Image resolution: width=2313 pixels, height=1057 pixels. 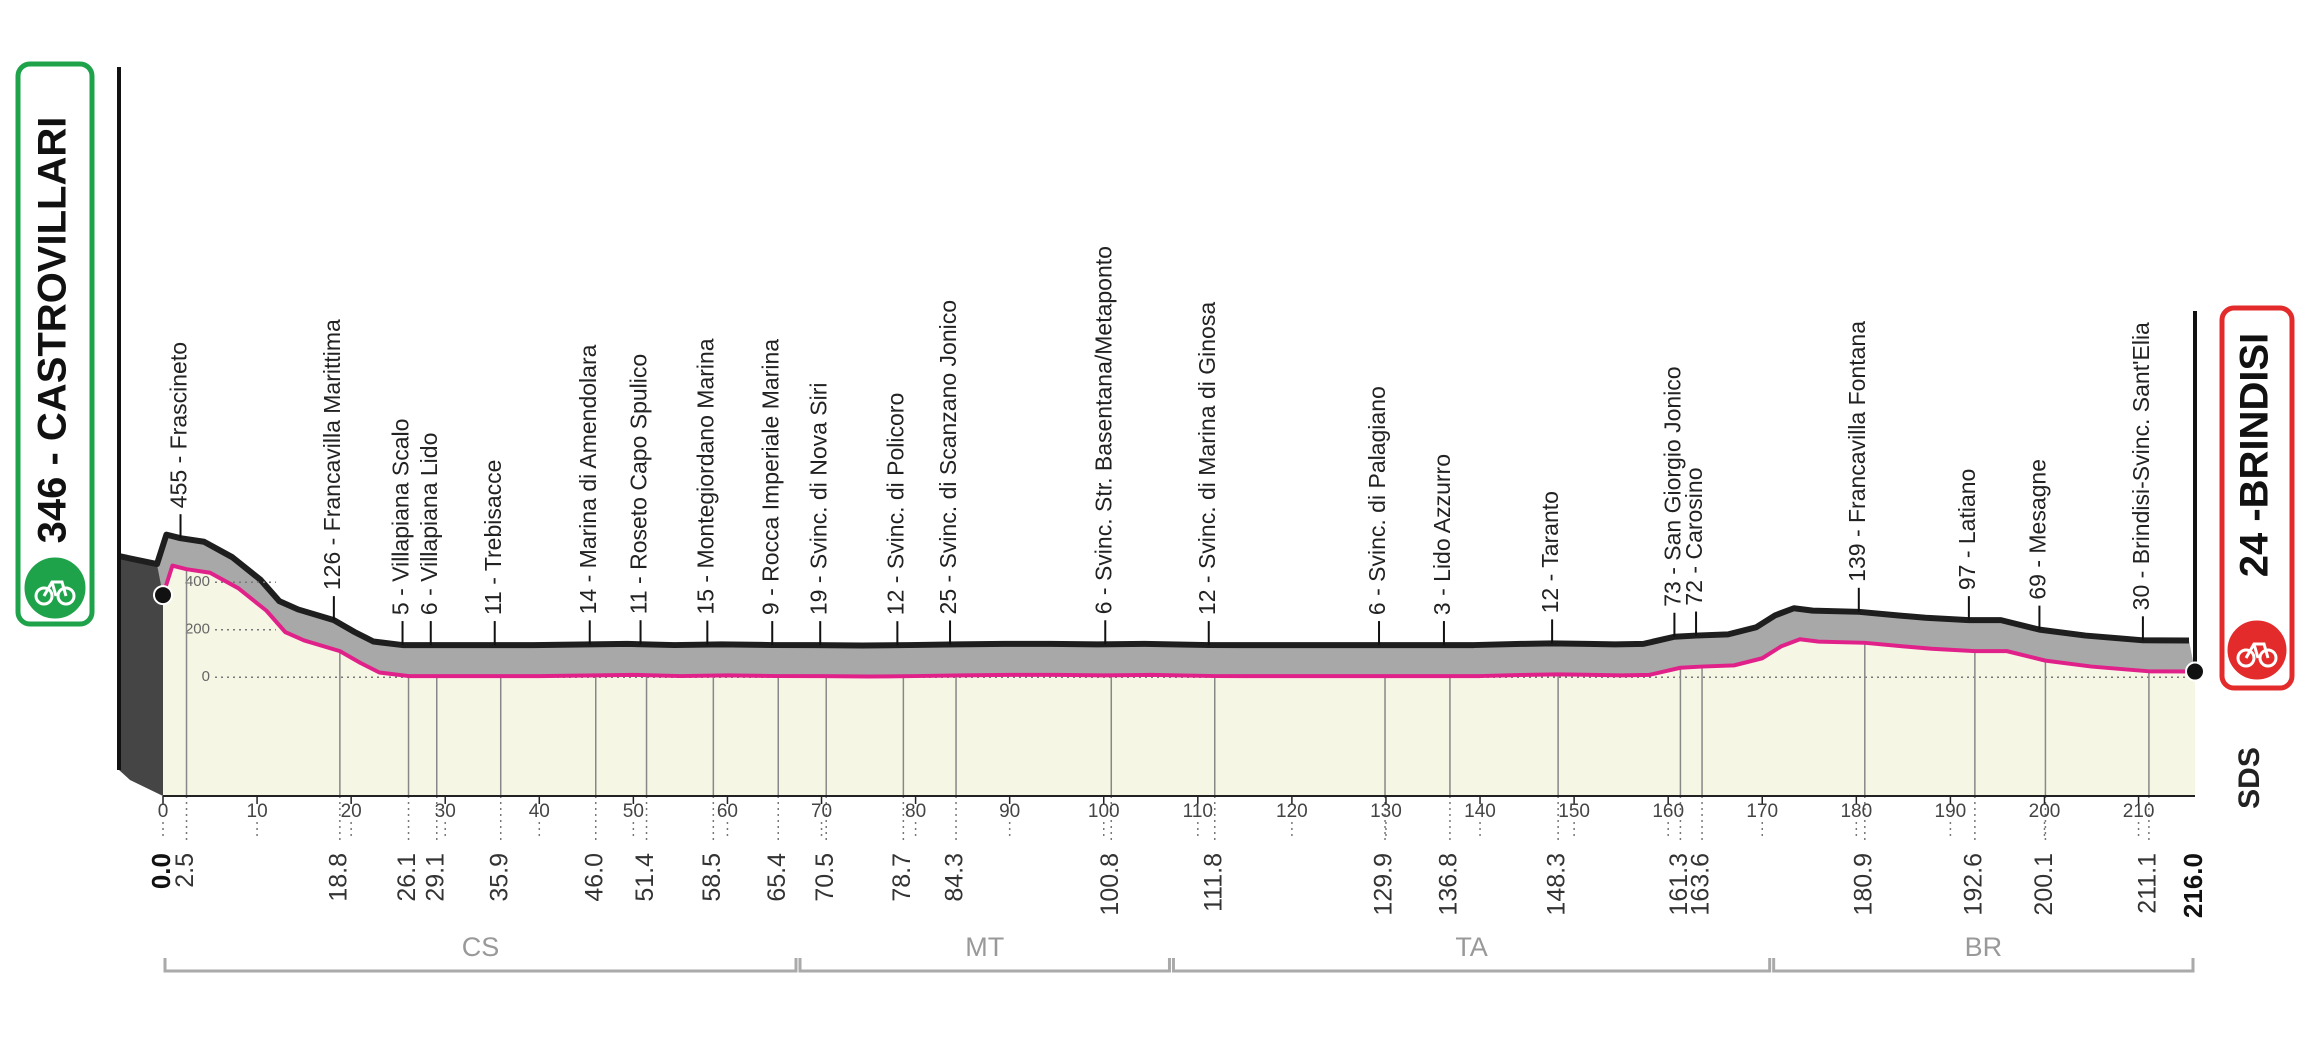 I want to click on profile-relief, so click(x=1176, y=605).